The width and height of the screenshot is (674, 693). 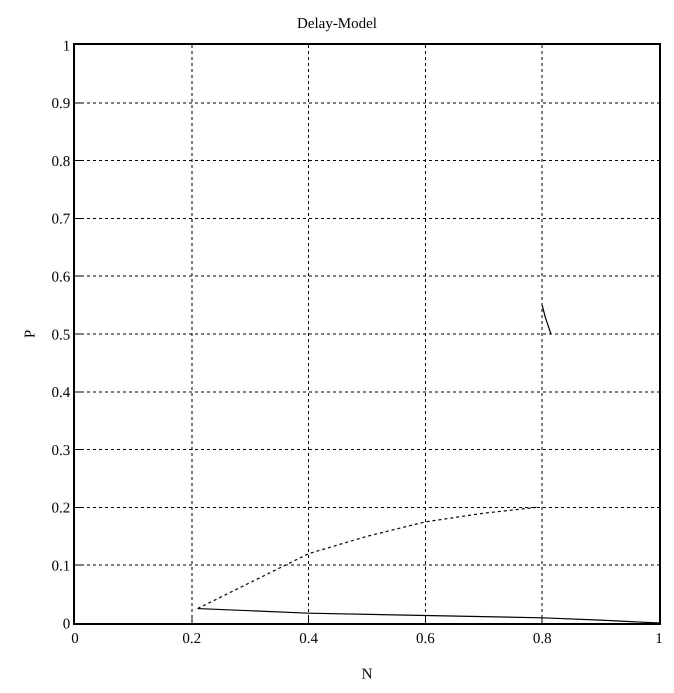 I want to click on y-tick-label: 1, so click(x=66, y=46).